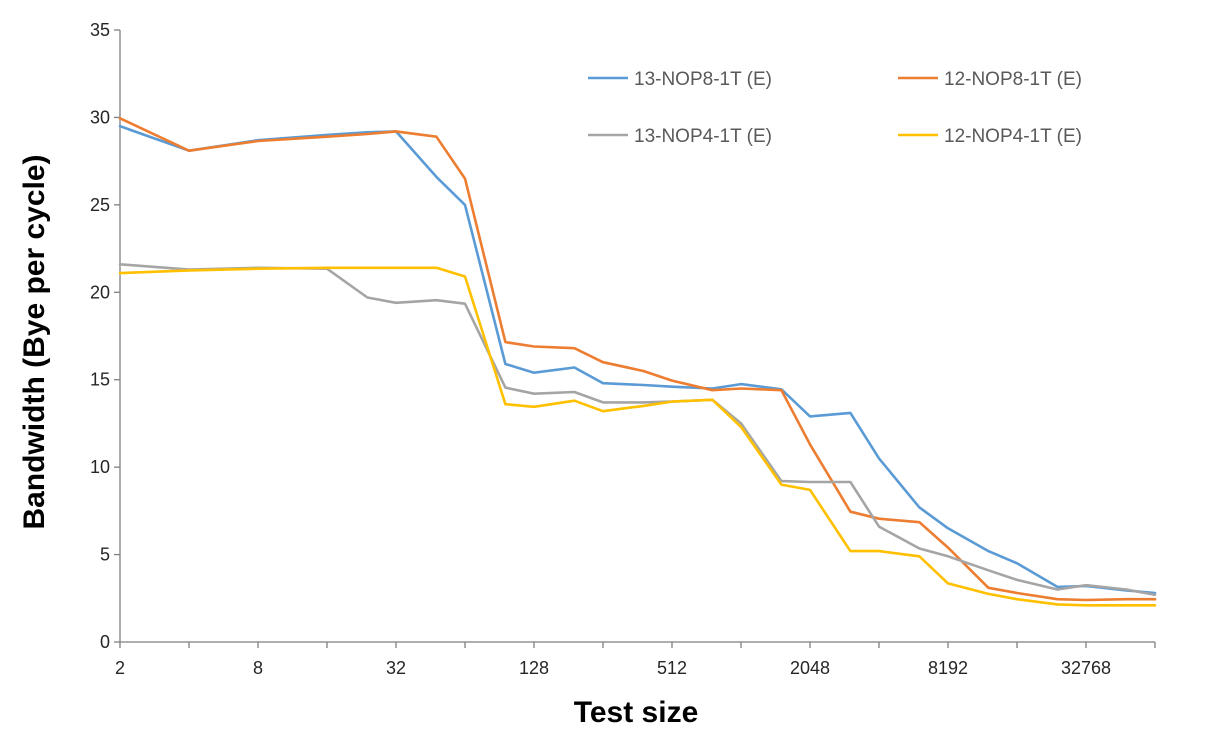 This screenshot has height=735, width=1210. I want to click on x-axis-ticks: 2 8 32 128 512 2048 8192 32768, so click(635, 660).